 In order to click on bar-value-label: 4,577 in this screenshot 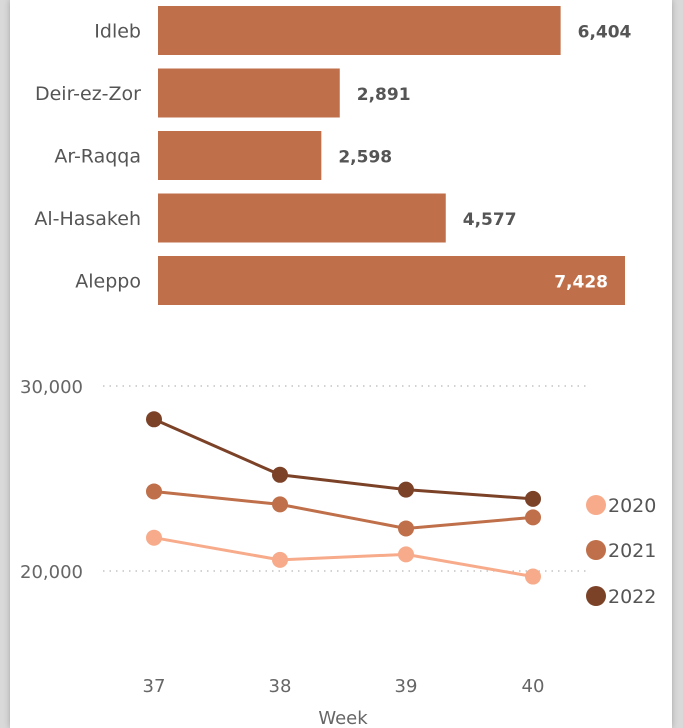, I will do `click(490, 220)`.